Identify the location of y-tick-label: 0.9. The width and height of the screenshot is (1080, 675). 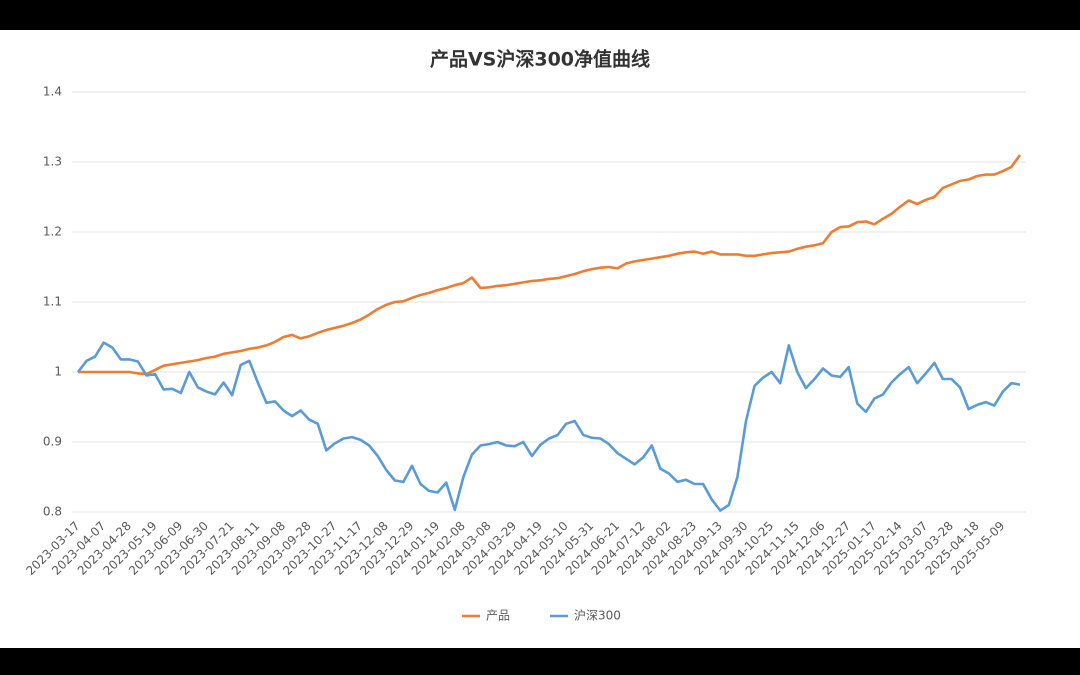
(52, 442).